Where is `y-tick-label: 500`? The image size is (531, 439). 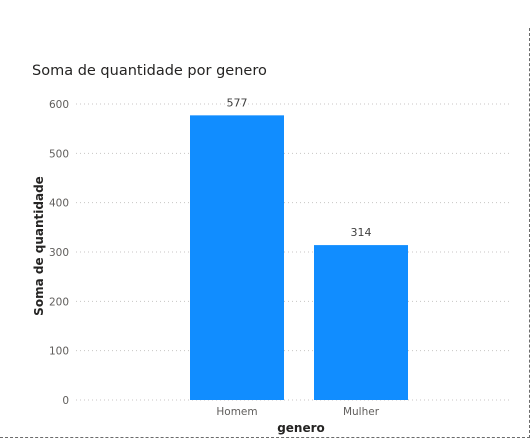 y-tick-label: 500 is located at coordinates (59, 154).